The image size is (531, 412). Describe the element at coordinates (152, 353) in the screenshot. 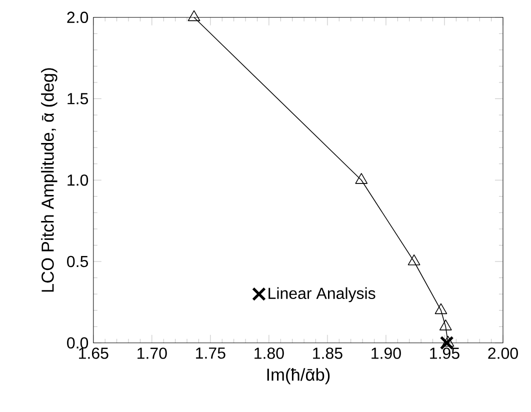

I see `x-tick-label: 1.70` at that location.